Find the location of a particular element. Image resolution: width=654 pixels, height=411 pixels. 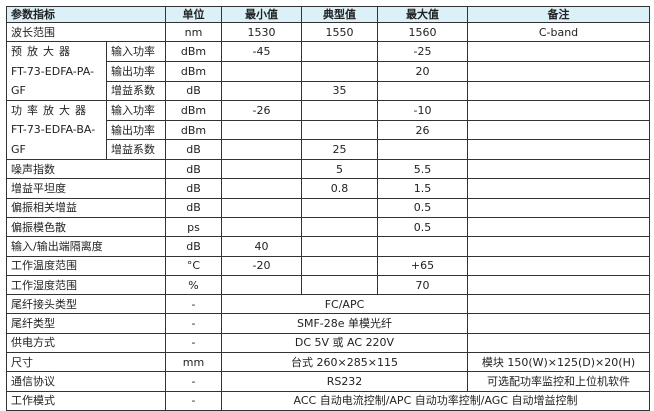

group-title: 功率放大器 is located at coordinates (51, 111).